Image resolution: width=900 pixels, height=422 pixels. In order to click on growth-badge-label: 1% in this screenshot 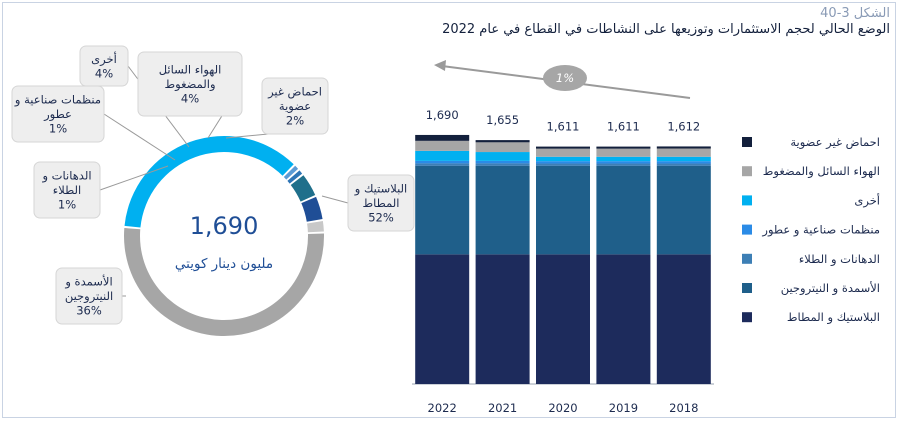, I will do `click(565, 78)`.